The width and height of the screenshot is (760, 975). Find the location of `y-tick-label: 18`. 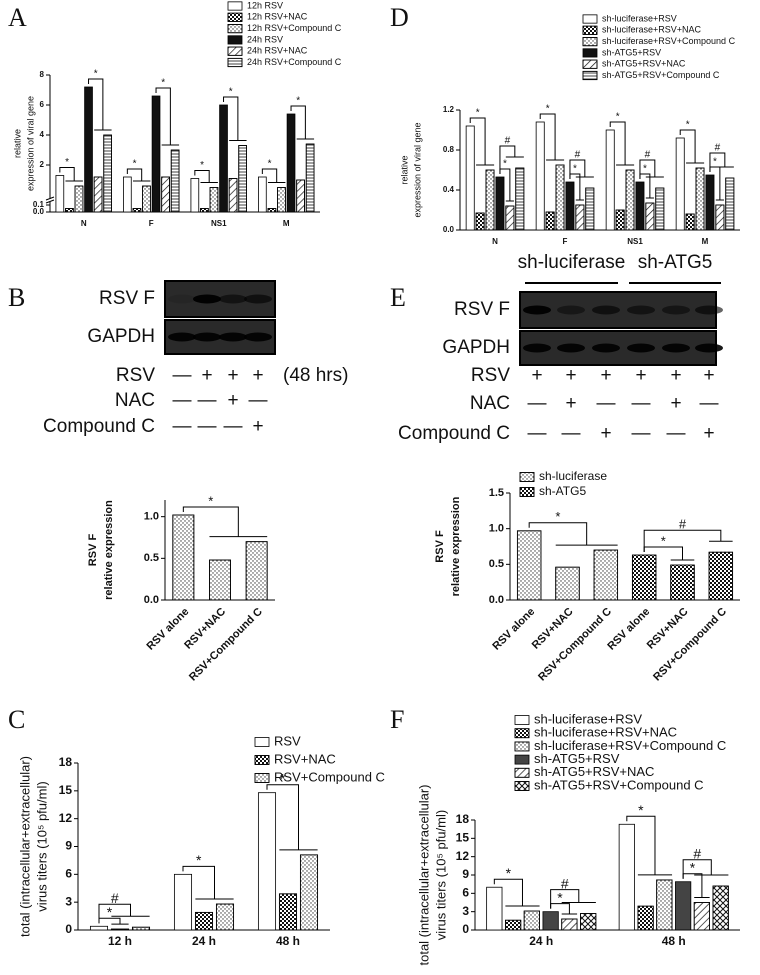

y-tick-label: 18 is located at coordinates (66, 762).